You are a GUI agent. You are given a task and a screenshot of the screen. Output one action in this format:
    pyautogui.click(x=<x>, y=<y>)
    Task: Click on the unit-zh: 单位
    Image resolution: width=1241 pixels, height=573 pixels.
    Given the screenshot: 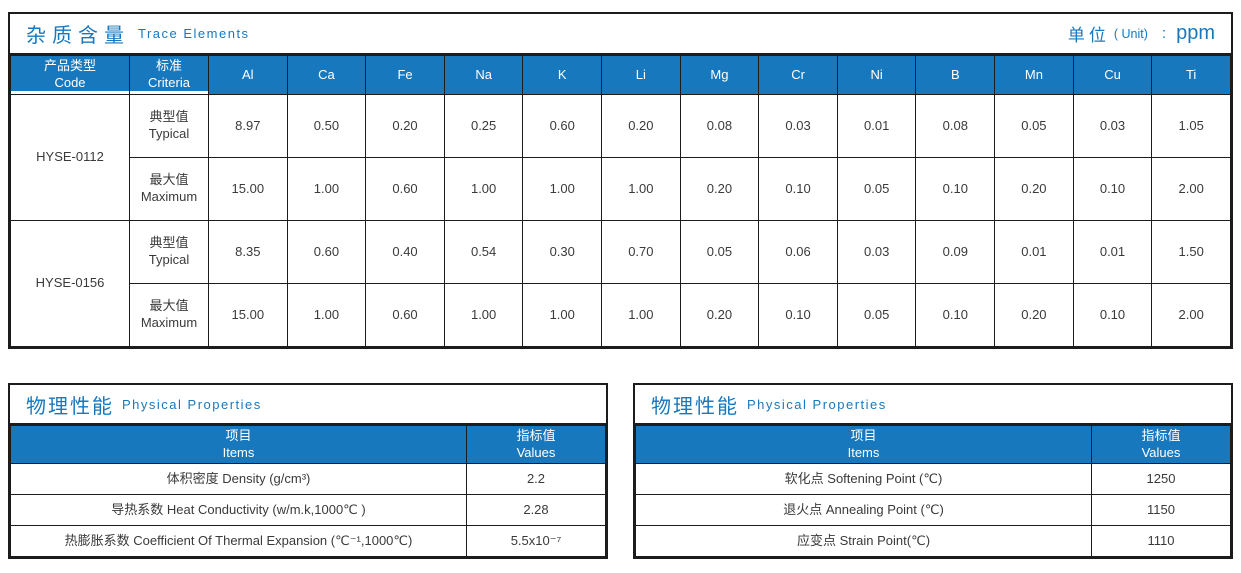 What is the action you would take?
    pyautogui.click(x=1088, y=35)
    